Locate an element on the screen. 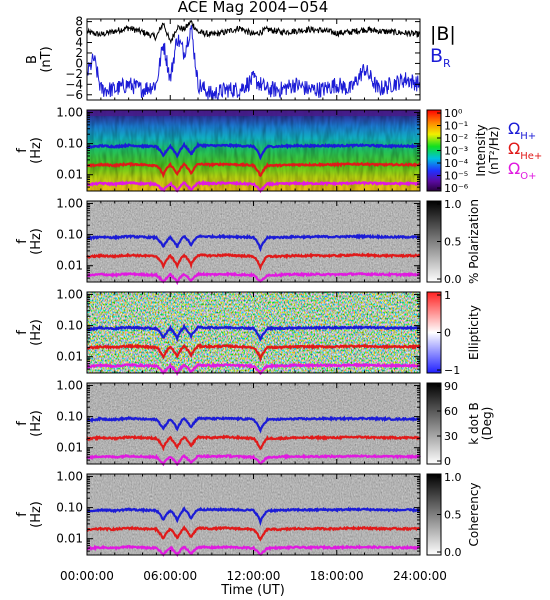 The image size is (550, 600). legend-symbol: B is located at coordinates (436, 56).